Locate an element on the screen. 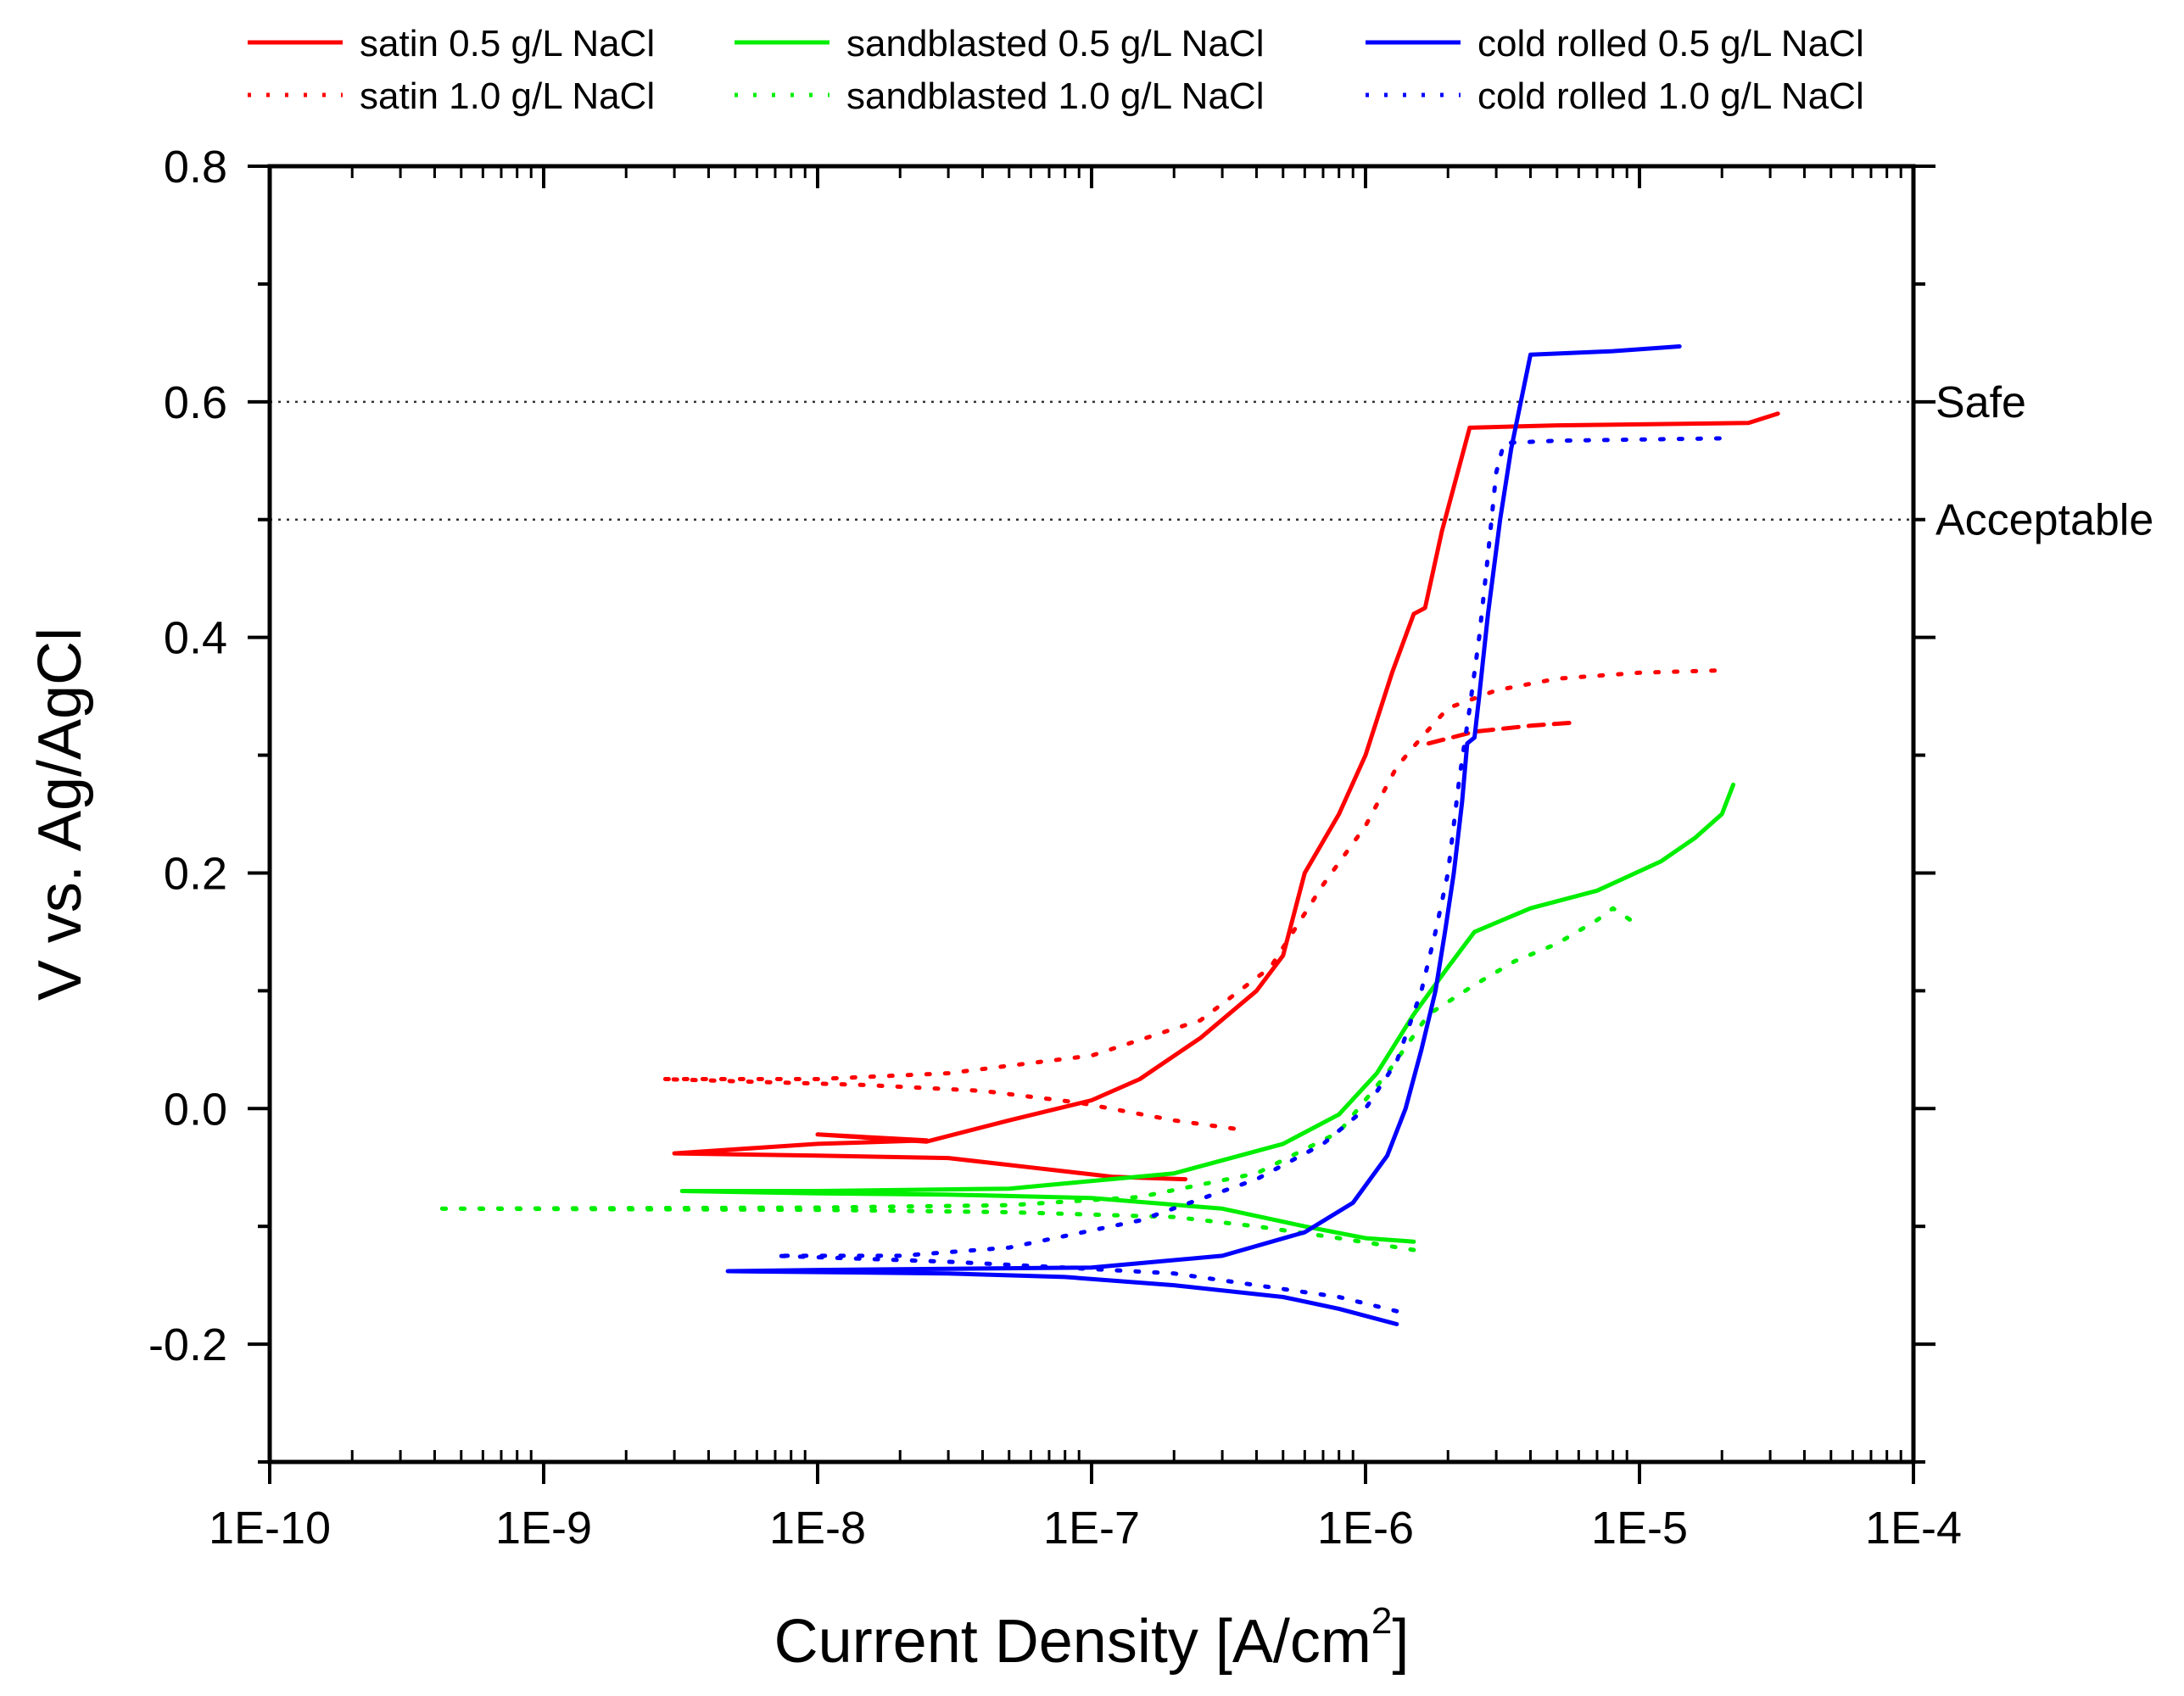 The width and height of the screenshot is (2184, 1696). x-tick-label: 1E-4 is located at coordinates (1913, 1528).